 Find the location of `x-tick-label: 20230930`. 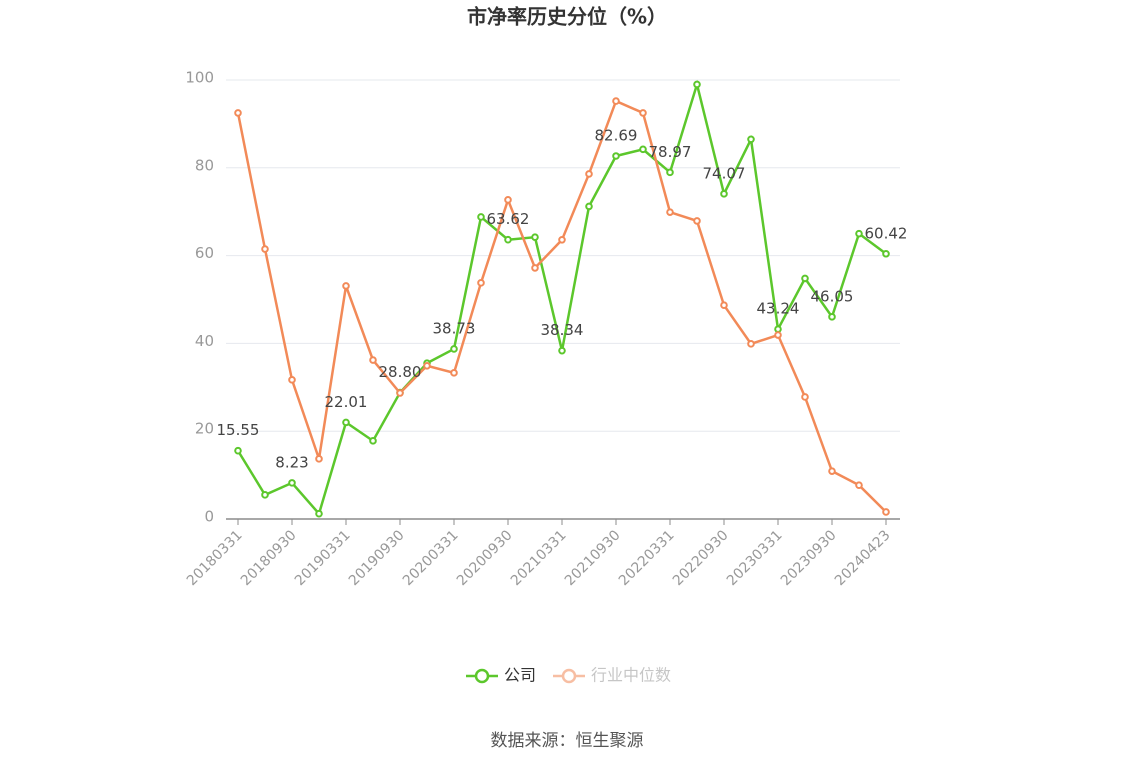

x-tick-label: 20230930 is located at coordinates (809, 558).